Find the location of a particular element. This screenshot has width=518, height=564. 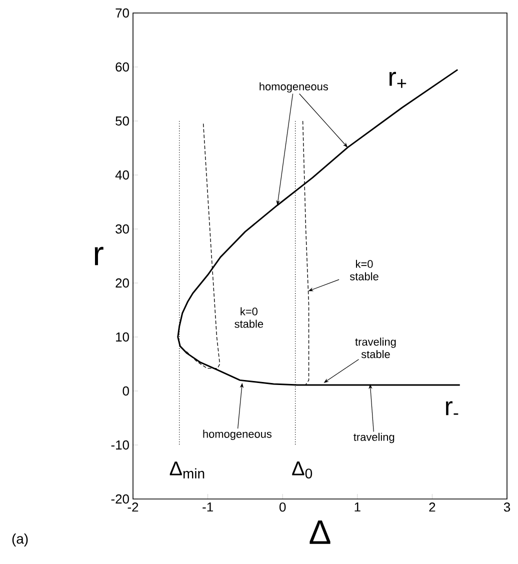

y-tick-label: 60 is located at coordinates (122, 67).